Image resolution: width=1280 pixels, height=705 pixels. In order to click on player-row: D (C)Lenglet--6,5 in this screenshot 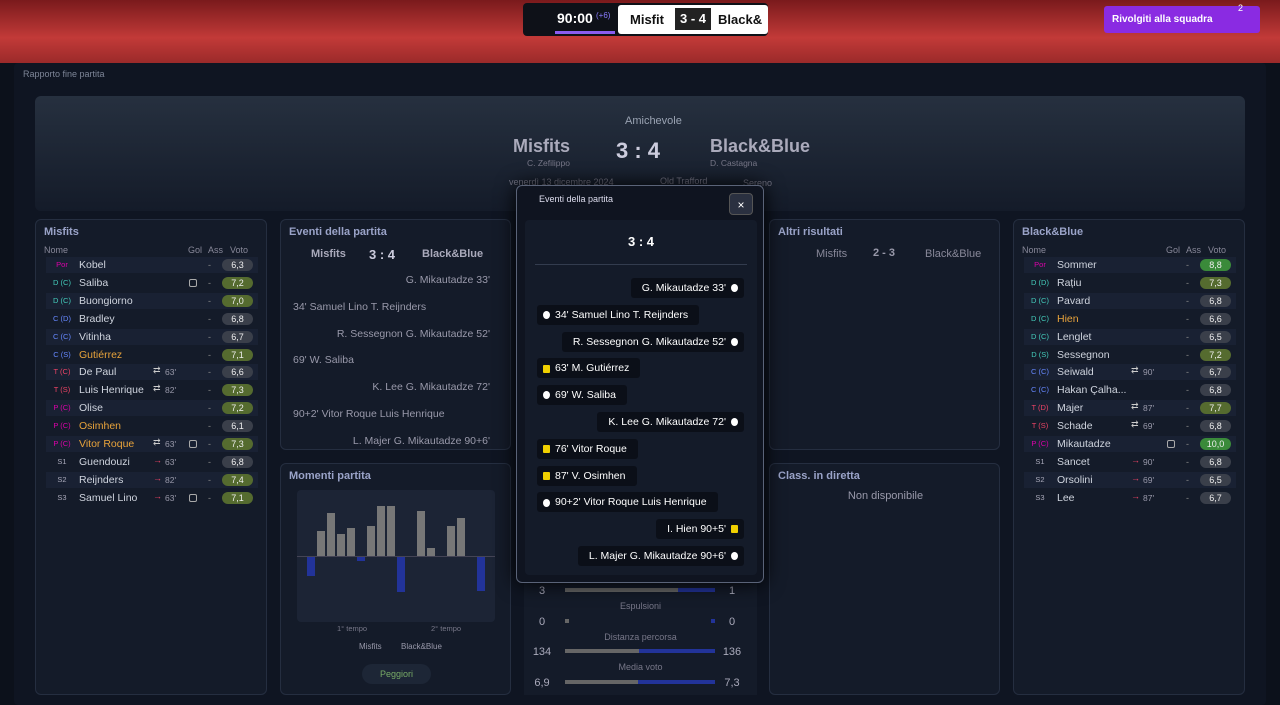, I will do `click(1130, 336)`.